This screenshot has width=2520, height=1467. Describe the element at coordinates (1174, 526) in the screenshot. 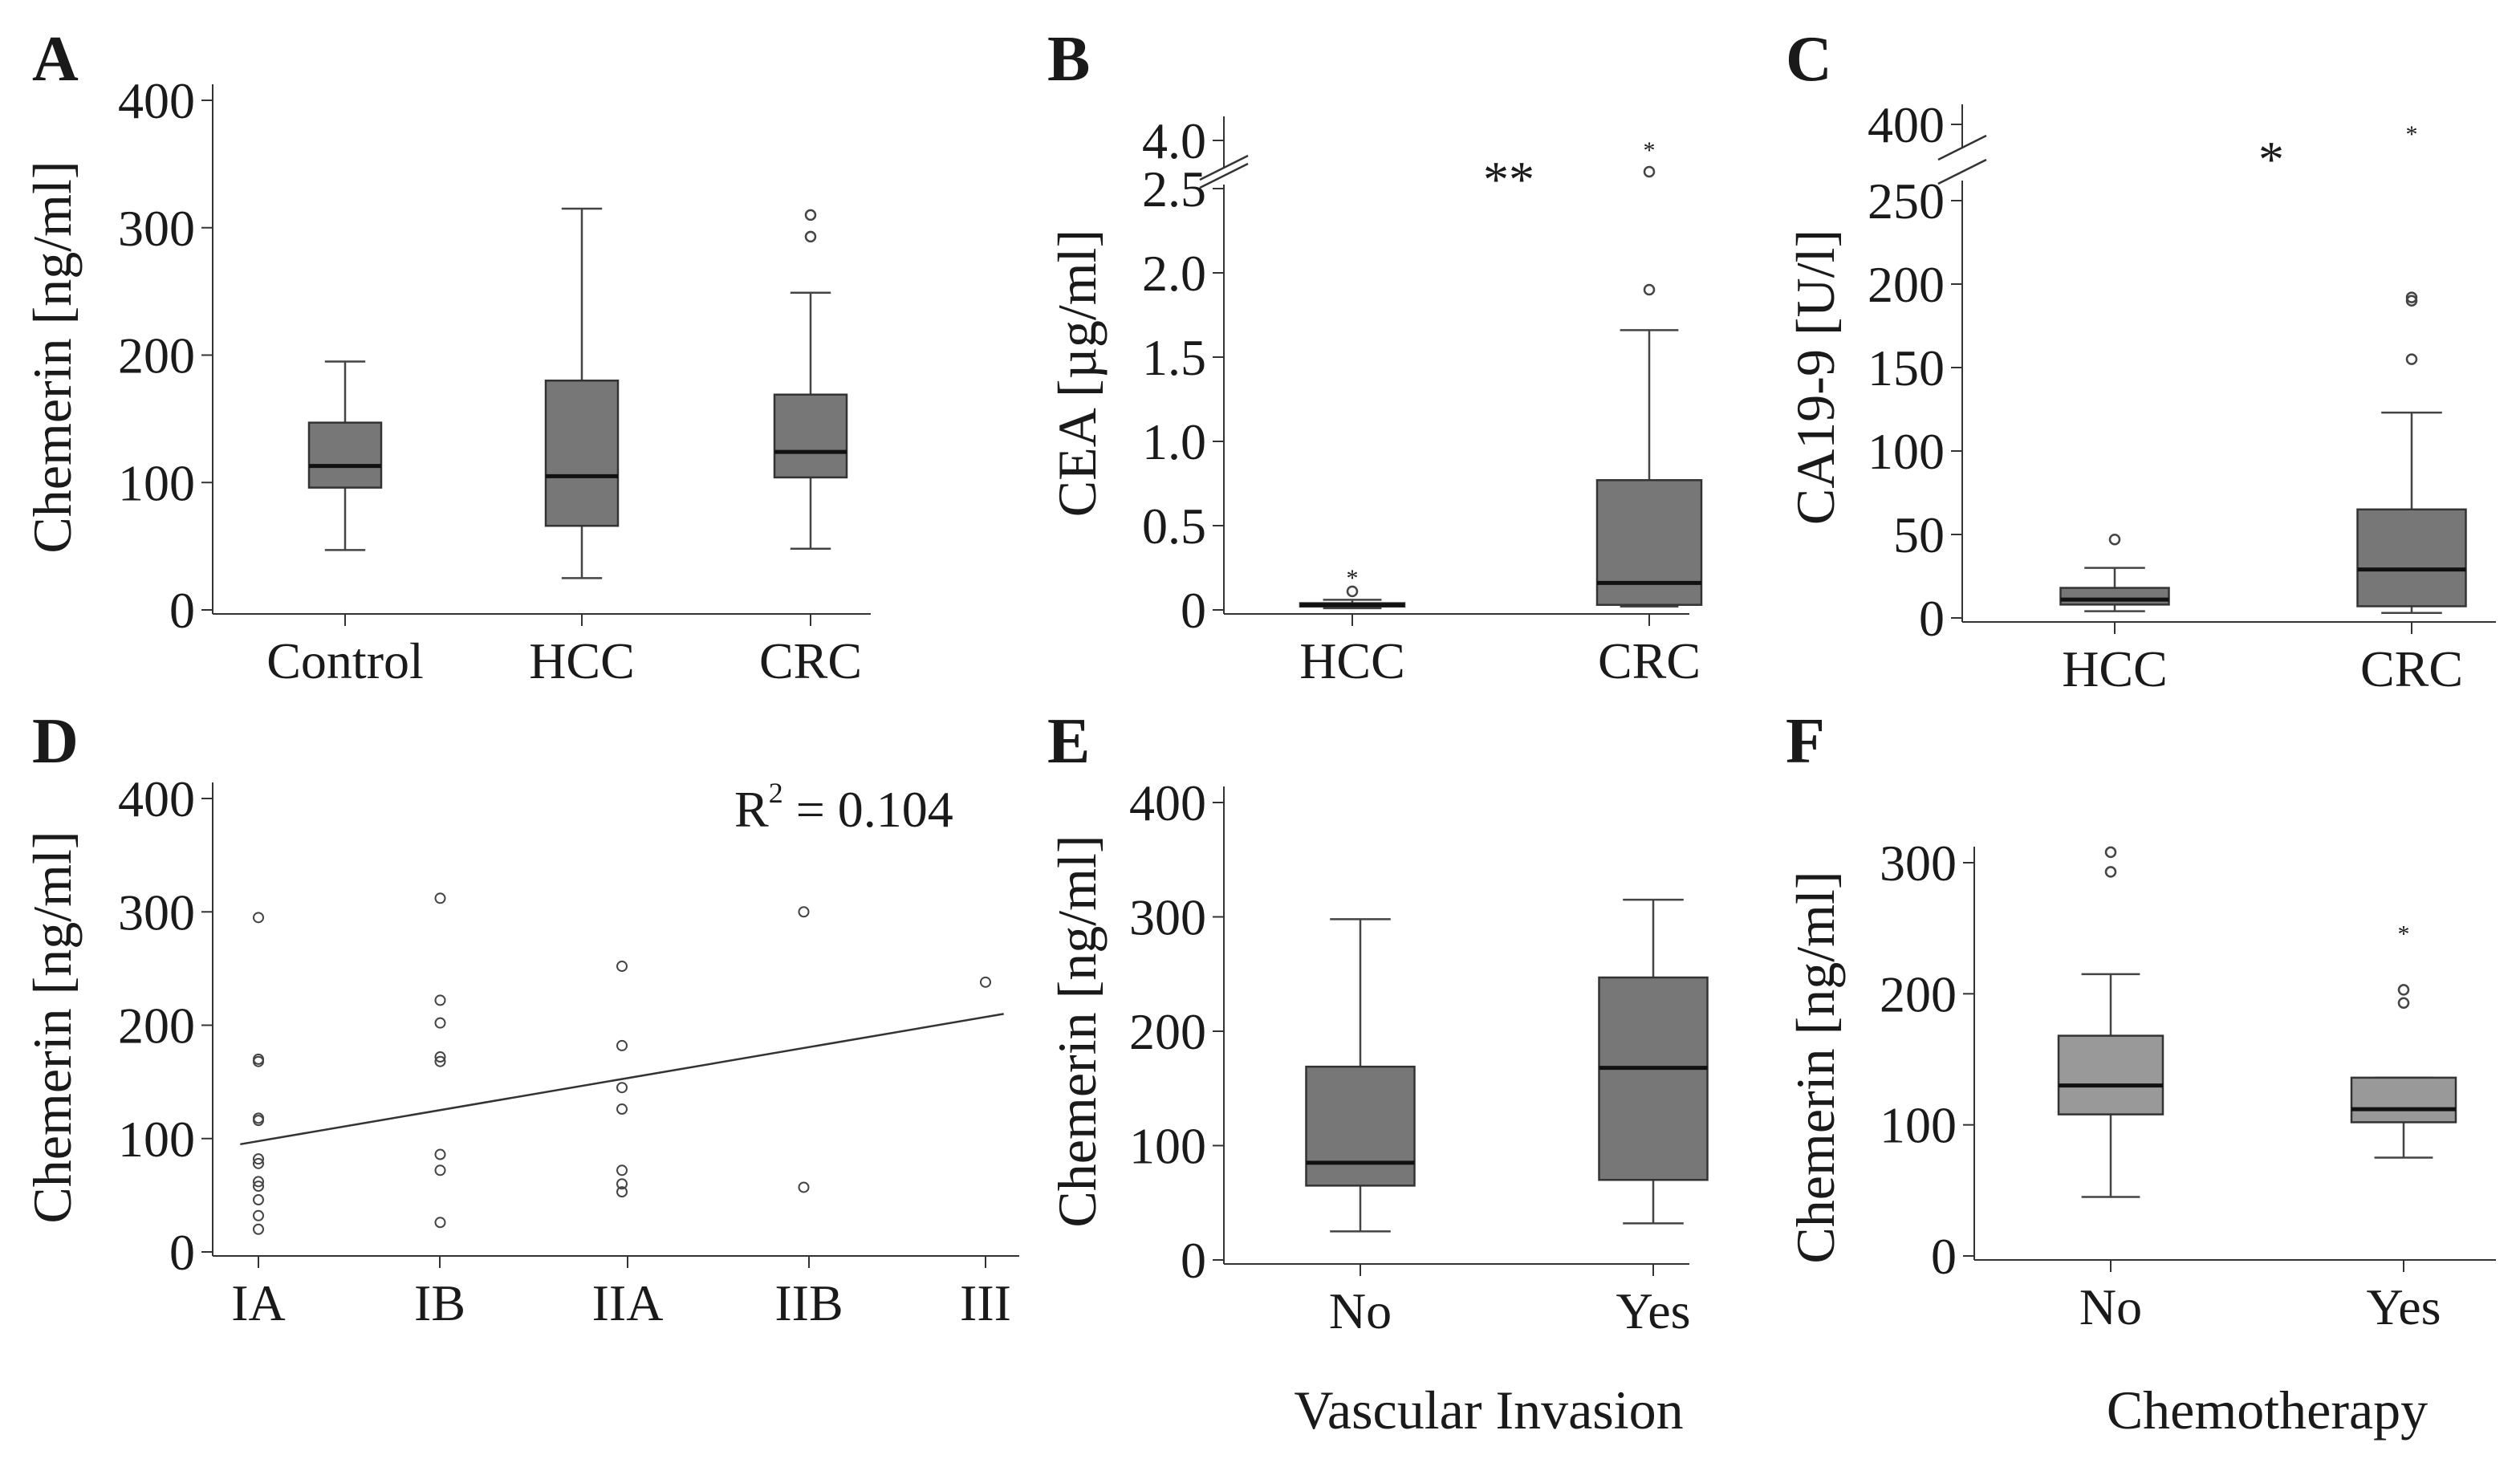

I see `y-tick-label: 0.5` at that location.